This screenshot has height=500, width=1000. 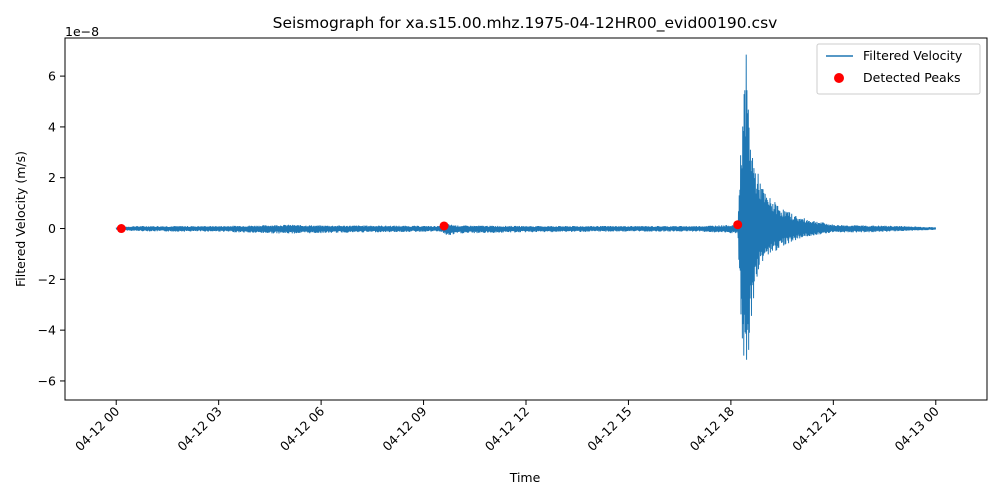 What do you see at coordinates (199, 429) in the screenshot?
I see `x-tick-label: 04-12 03` at bounding box center [199, 429].